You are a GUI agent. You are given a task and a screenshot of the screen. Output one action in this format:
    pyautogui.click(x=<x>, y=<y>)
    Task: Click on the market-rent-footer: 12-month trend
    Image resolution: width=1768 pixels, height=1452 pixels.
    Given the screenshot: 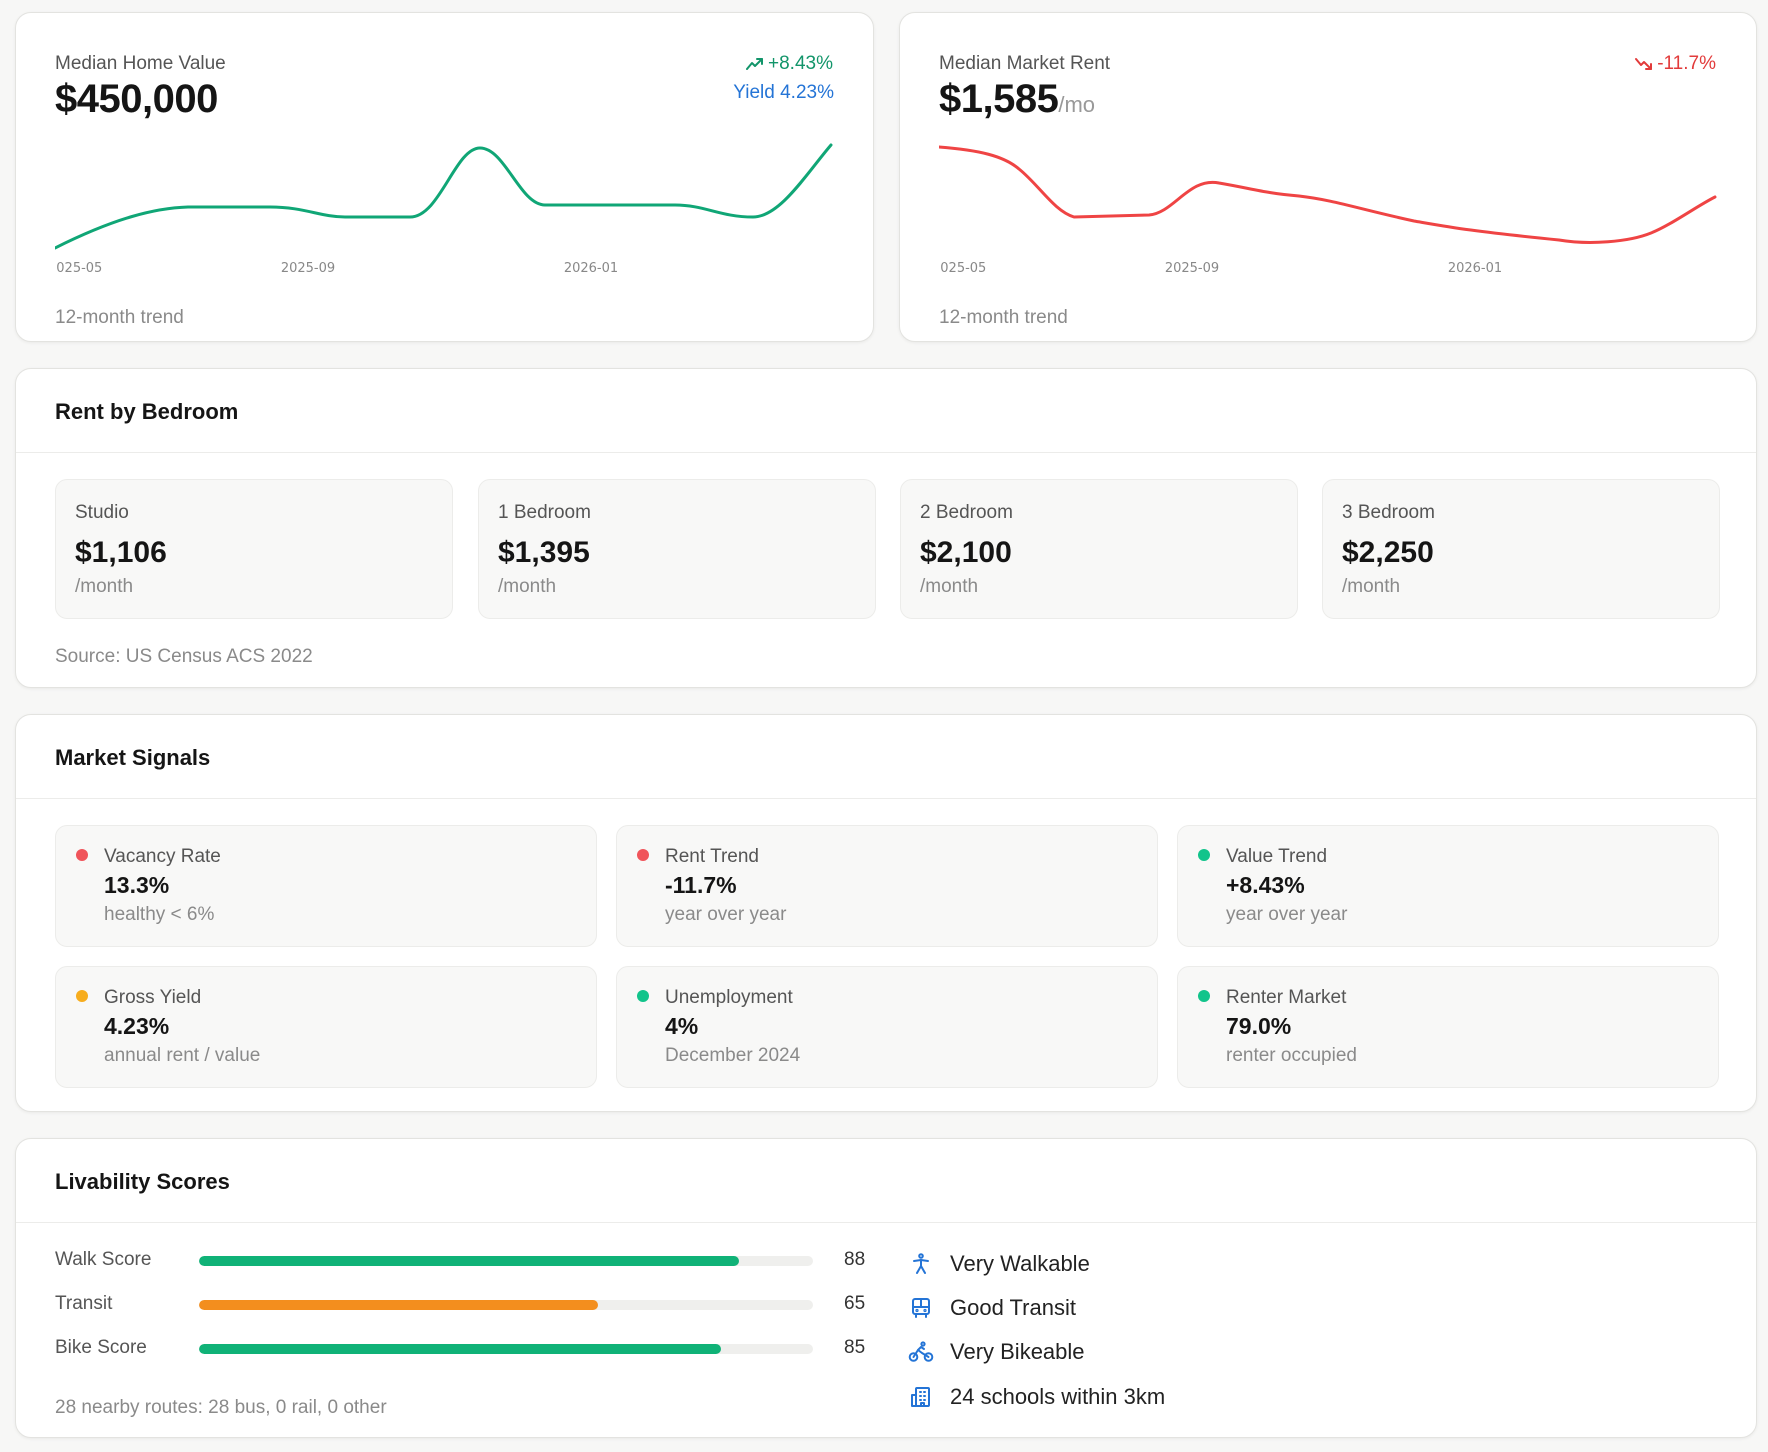 What is the action you would take?
    pyautogui.click(x=1003, y=317)
    